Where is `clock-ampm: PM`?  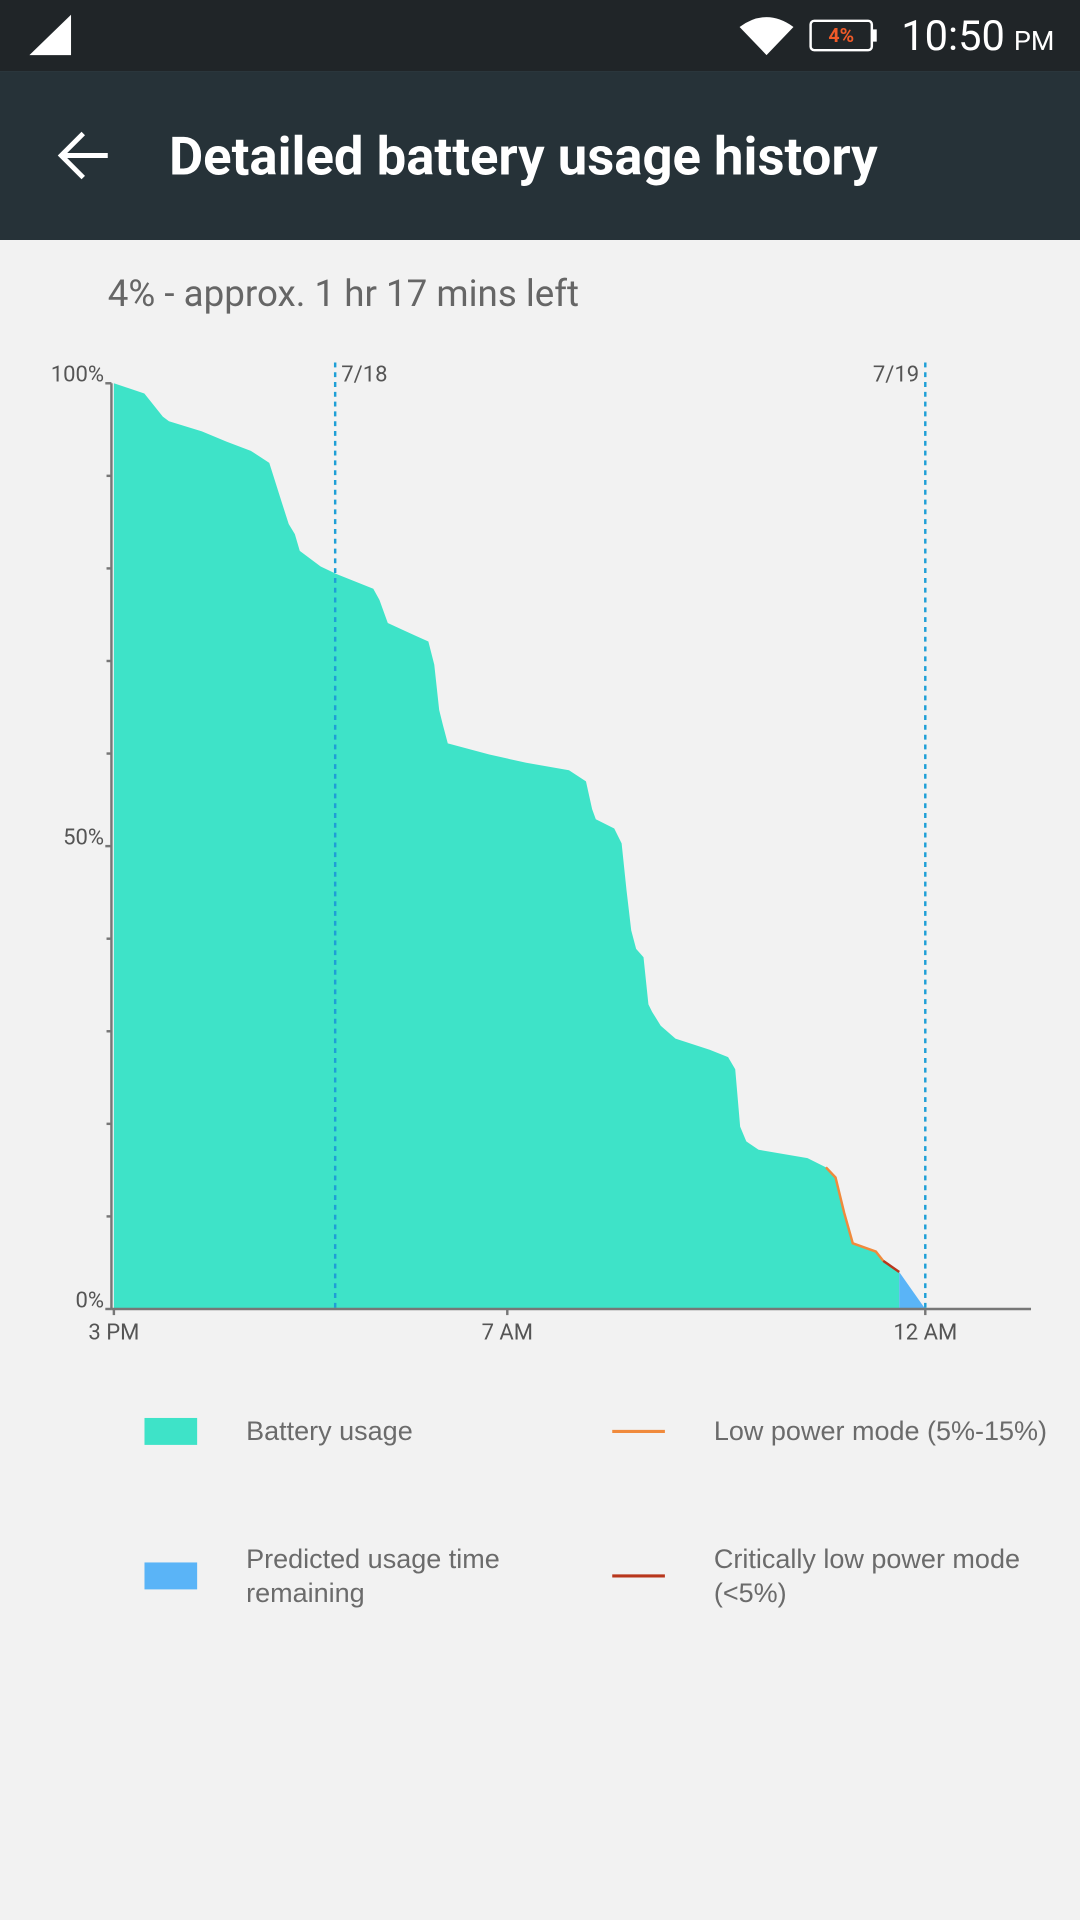
clock-ampm: PM is located at coordinates (1034, 41).